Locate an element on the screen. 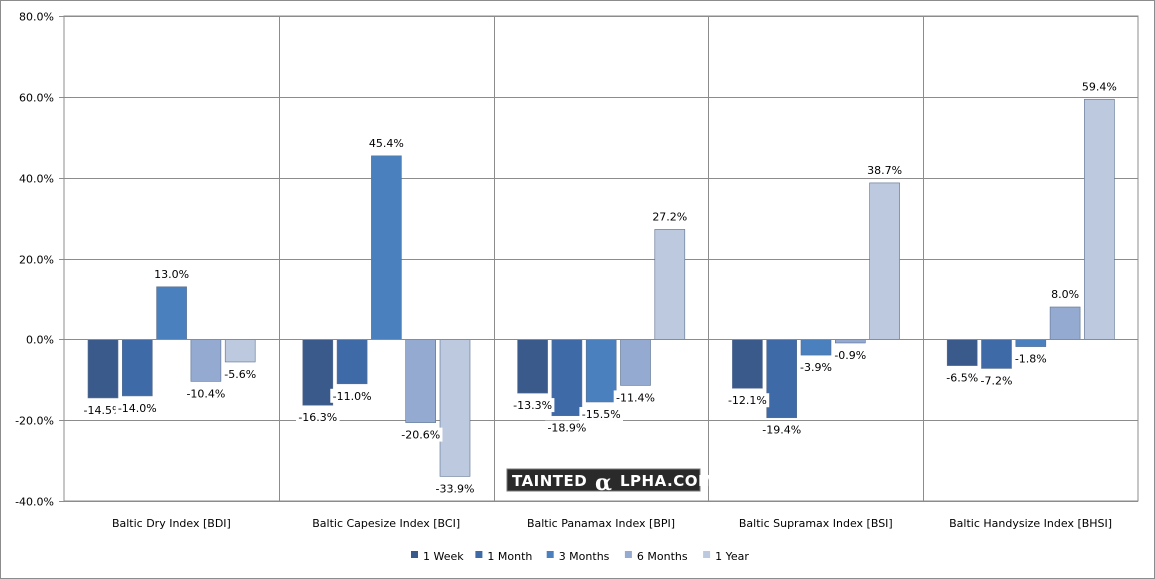  data-label: 38.7% is located at coordinates (884, 170).